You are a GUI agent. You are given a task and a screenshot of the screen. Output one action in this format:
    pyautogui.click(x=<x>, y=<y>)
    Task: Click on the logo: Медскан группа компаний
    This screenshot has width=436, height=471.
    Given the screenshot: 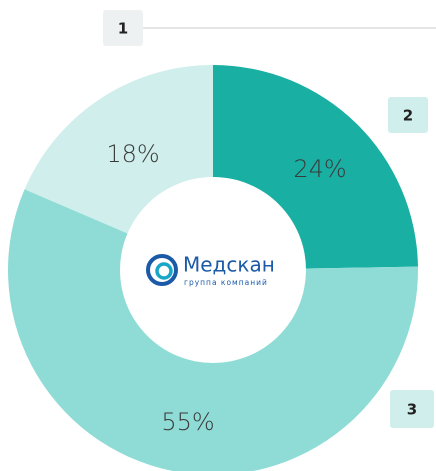 What is the action you would take?
    pyautogui.click(x=210, y=270)
    